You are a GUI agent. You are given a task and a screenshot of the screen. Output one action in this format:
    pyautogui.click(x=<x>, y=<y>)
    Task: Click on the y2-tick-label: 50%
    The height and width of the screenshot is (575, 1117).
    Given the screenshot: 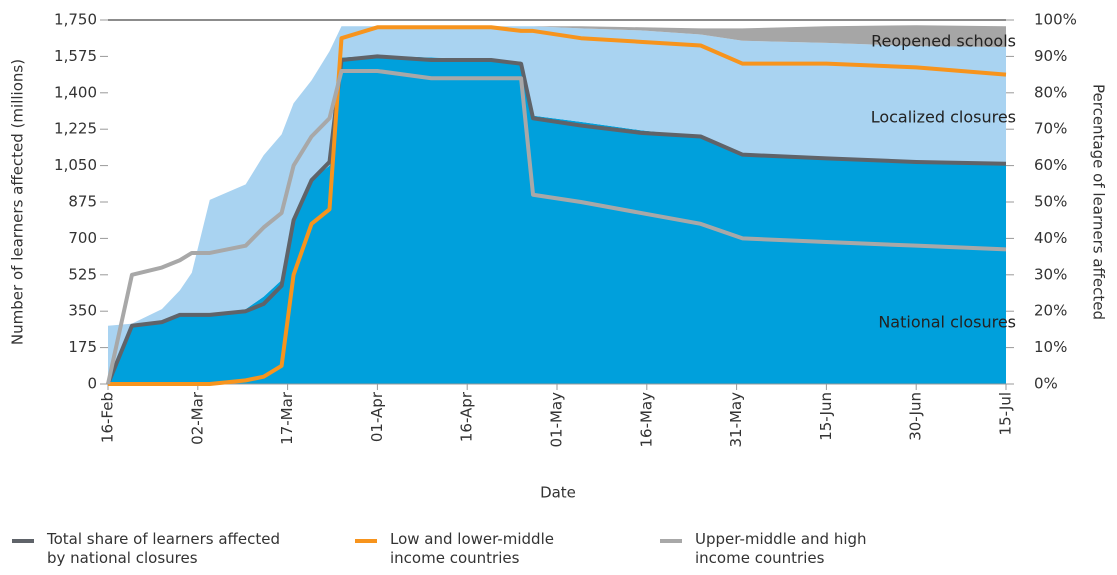 What is the action you would take?
    pyautogui.click(x=1050, y=202)
    